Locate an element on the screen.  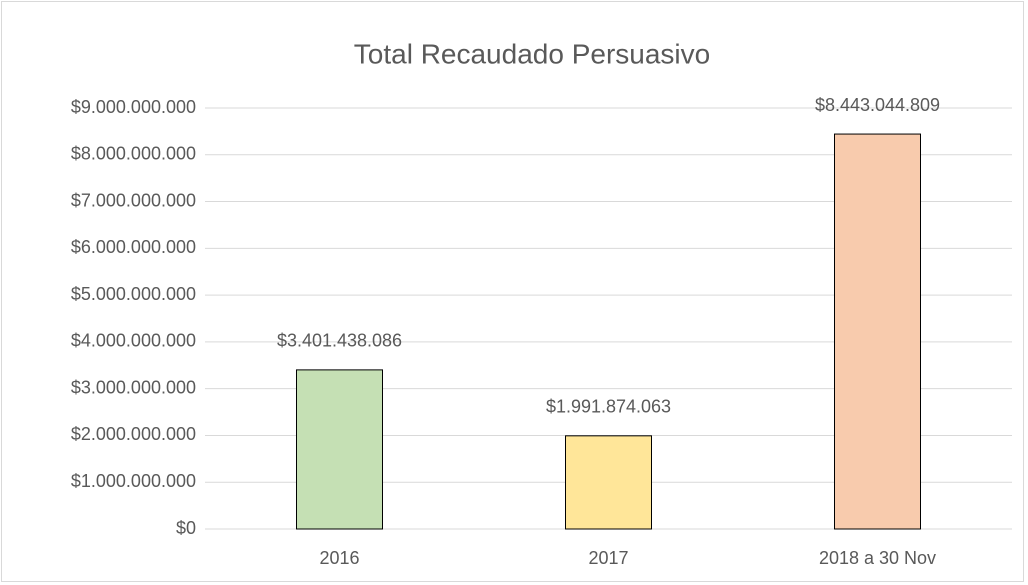
y-tick-label: $0 is located at coordinates (186, 528).